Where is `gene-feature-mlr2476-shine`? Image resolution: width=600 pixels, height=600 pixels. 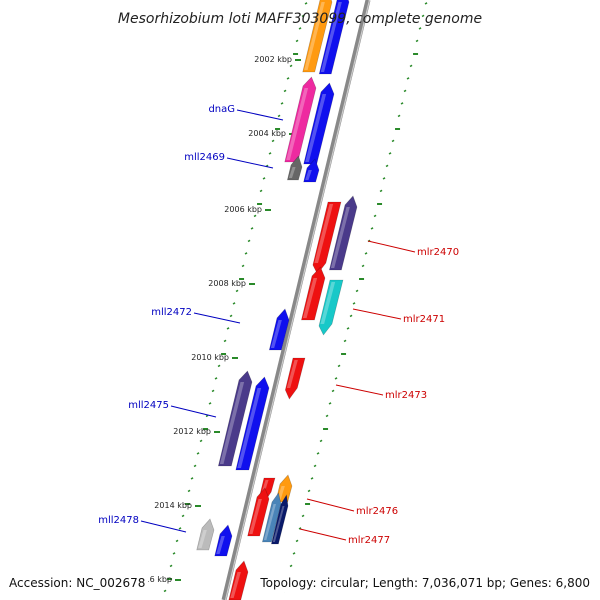 gene-feature-mlr2476-shine is located at coordinates (265, 486).